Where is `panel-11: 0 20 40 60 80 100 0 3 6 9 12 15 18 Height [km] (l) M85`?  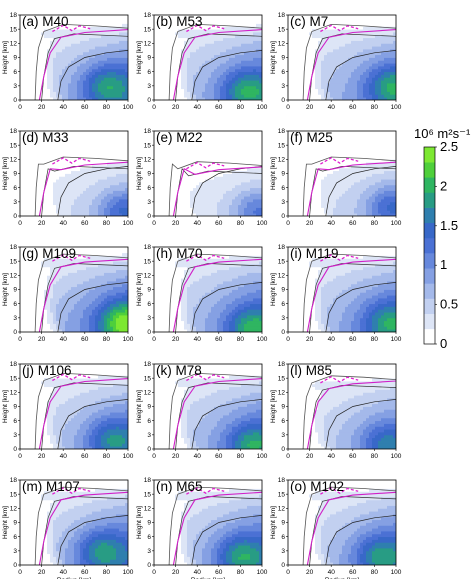 panel-11: 0 20 40 60 80 100 0 3 6 9 12 15 18 Height [km] (l) M85 is located at coordinates (336, 410).